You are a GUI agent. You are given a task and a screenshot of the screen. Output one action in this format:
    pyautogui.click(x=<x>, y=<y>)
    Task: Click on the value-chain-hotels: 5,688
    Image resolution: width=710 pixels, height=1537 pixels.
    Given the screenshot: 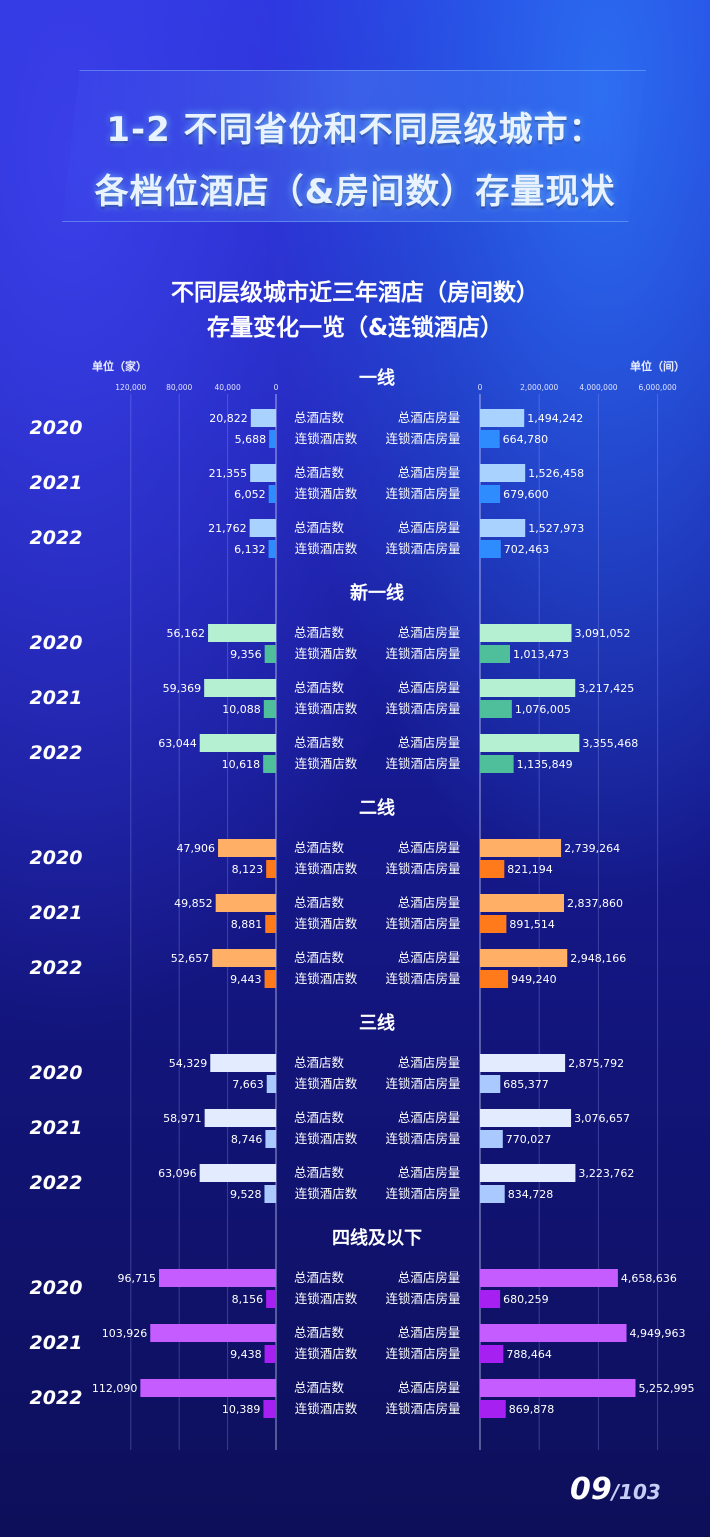 What is the action you would take?
    pyautogui.click(x=251, y=439)
    